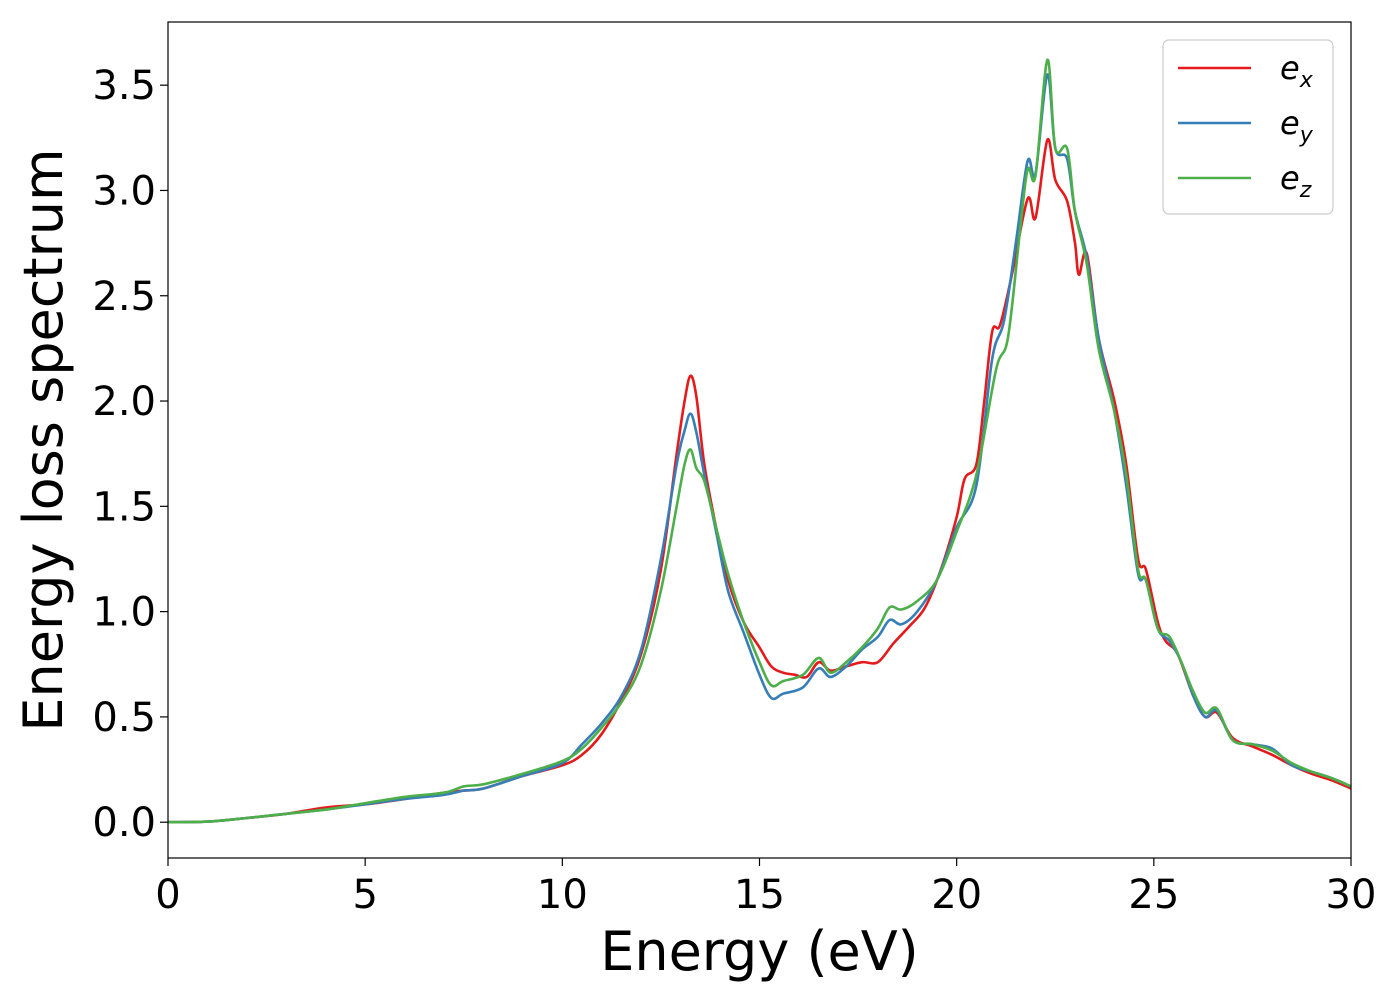  I want to click on x-tick-label: 15, so click(759, 895).